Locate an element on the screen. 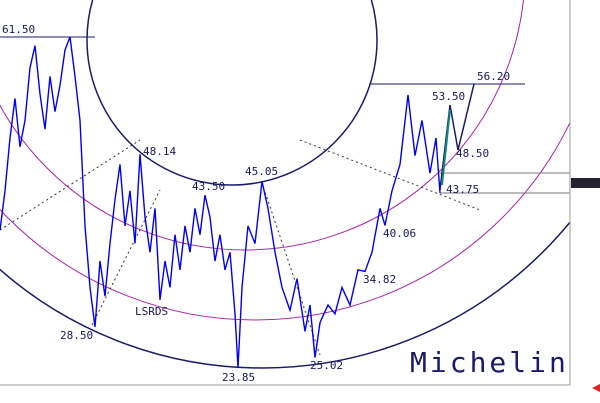 The image size is (600, 403). annotation: 25.02 is located at coordinates (326, 365).